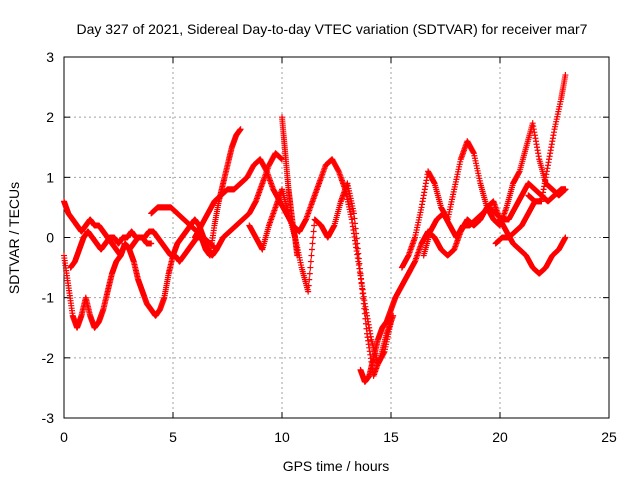 Image resolution: width=640 pixels, height=480 pixels. I want to click on y-axis-label: SDTVAR / TECUs, so click(14, 238).